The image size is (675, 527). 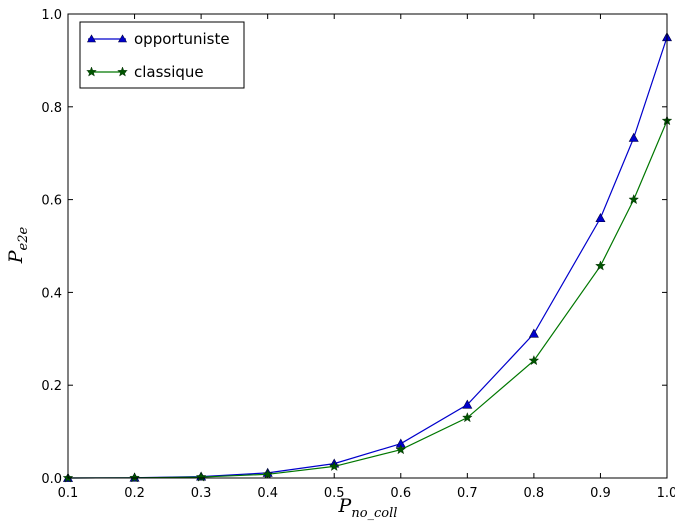 I want to click on x-tick-label: 0.8, so click(x=534, y=493).